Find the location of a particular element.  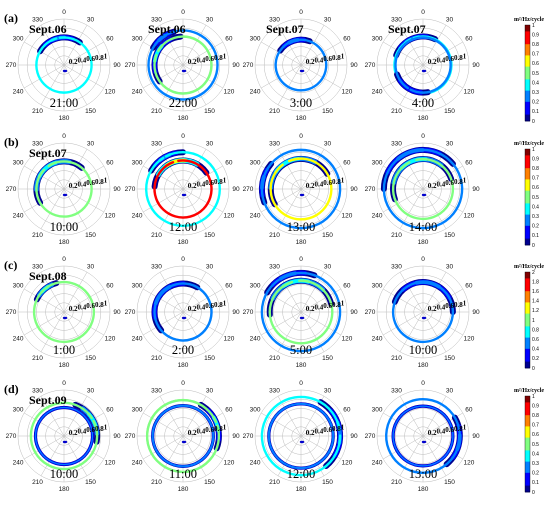

radial-tick-label: 0.2 is located at coordinates (73, 62).